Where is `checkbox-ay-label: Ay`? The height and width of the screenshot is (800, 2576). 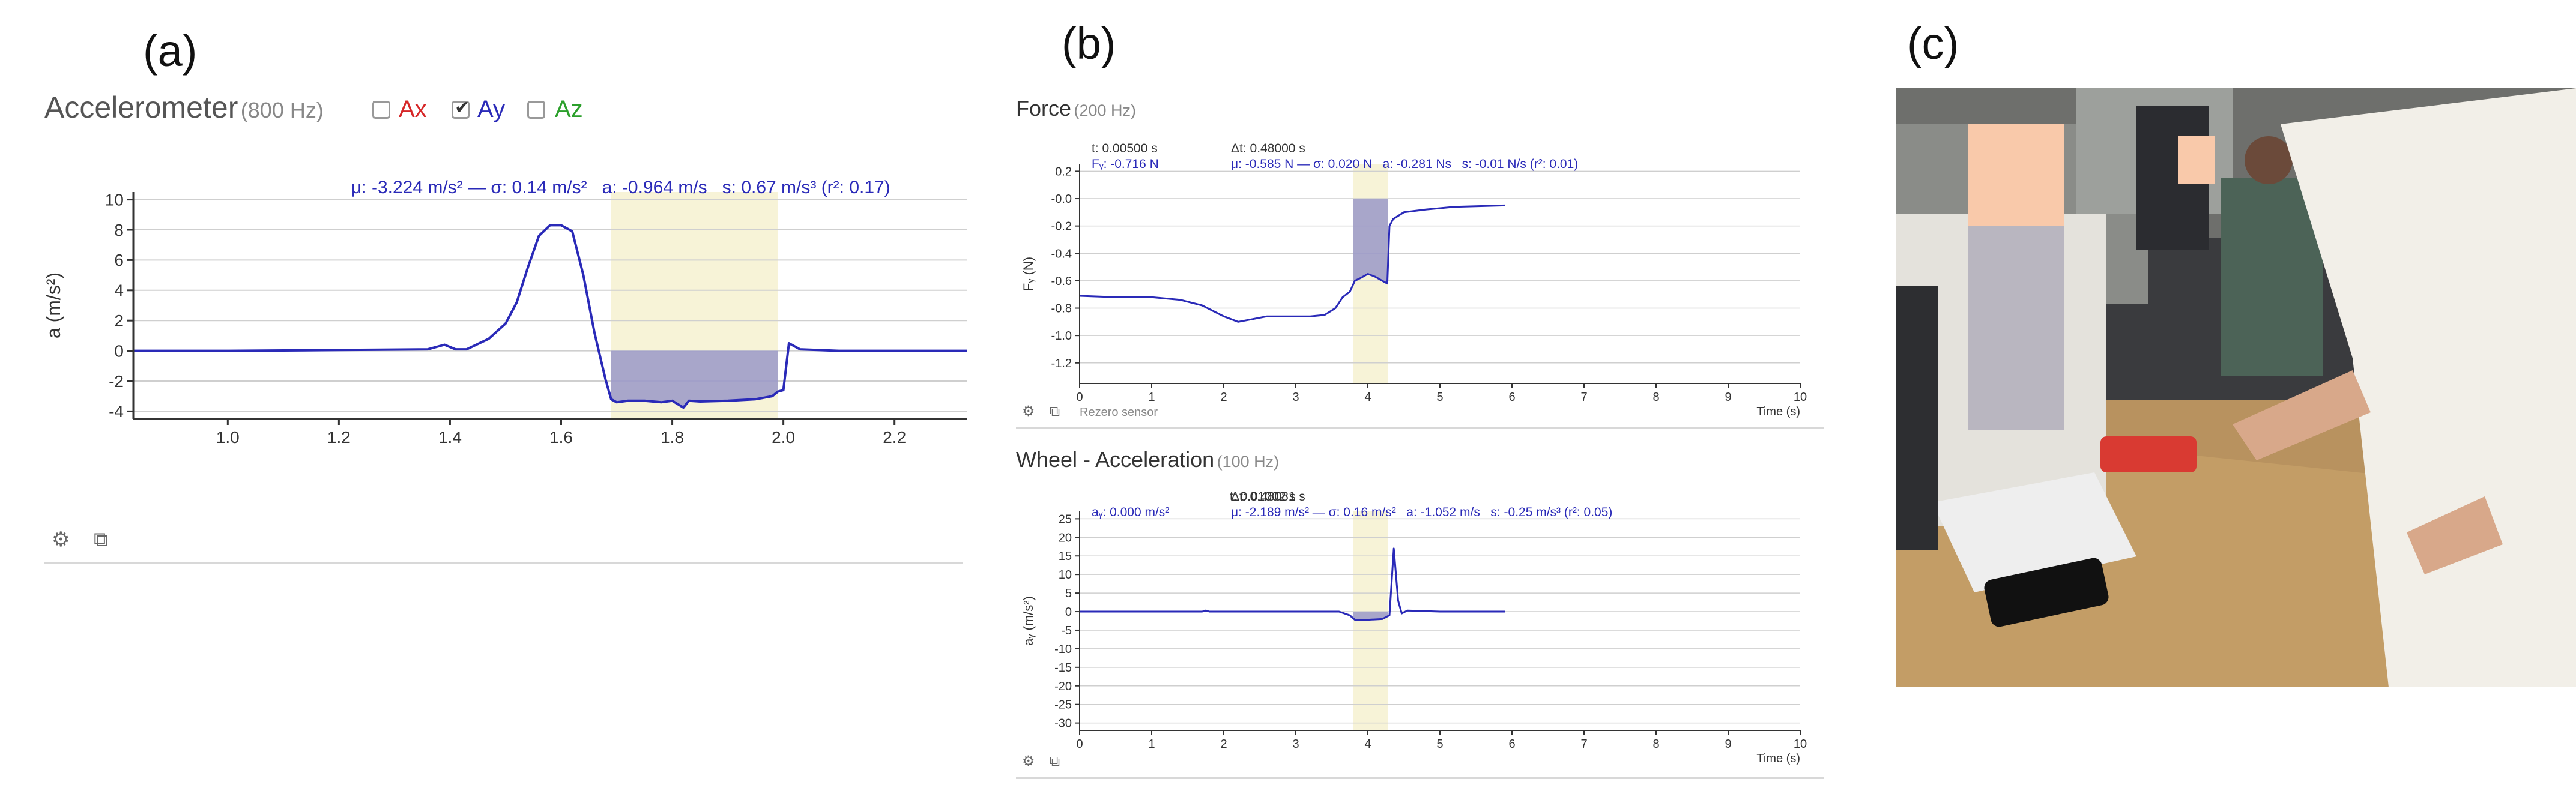
checkbox-ay-label: Ay is located at coordinates (491, 109).